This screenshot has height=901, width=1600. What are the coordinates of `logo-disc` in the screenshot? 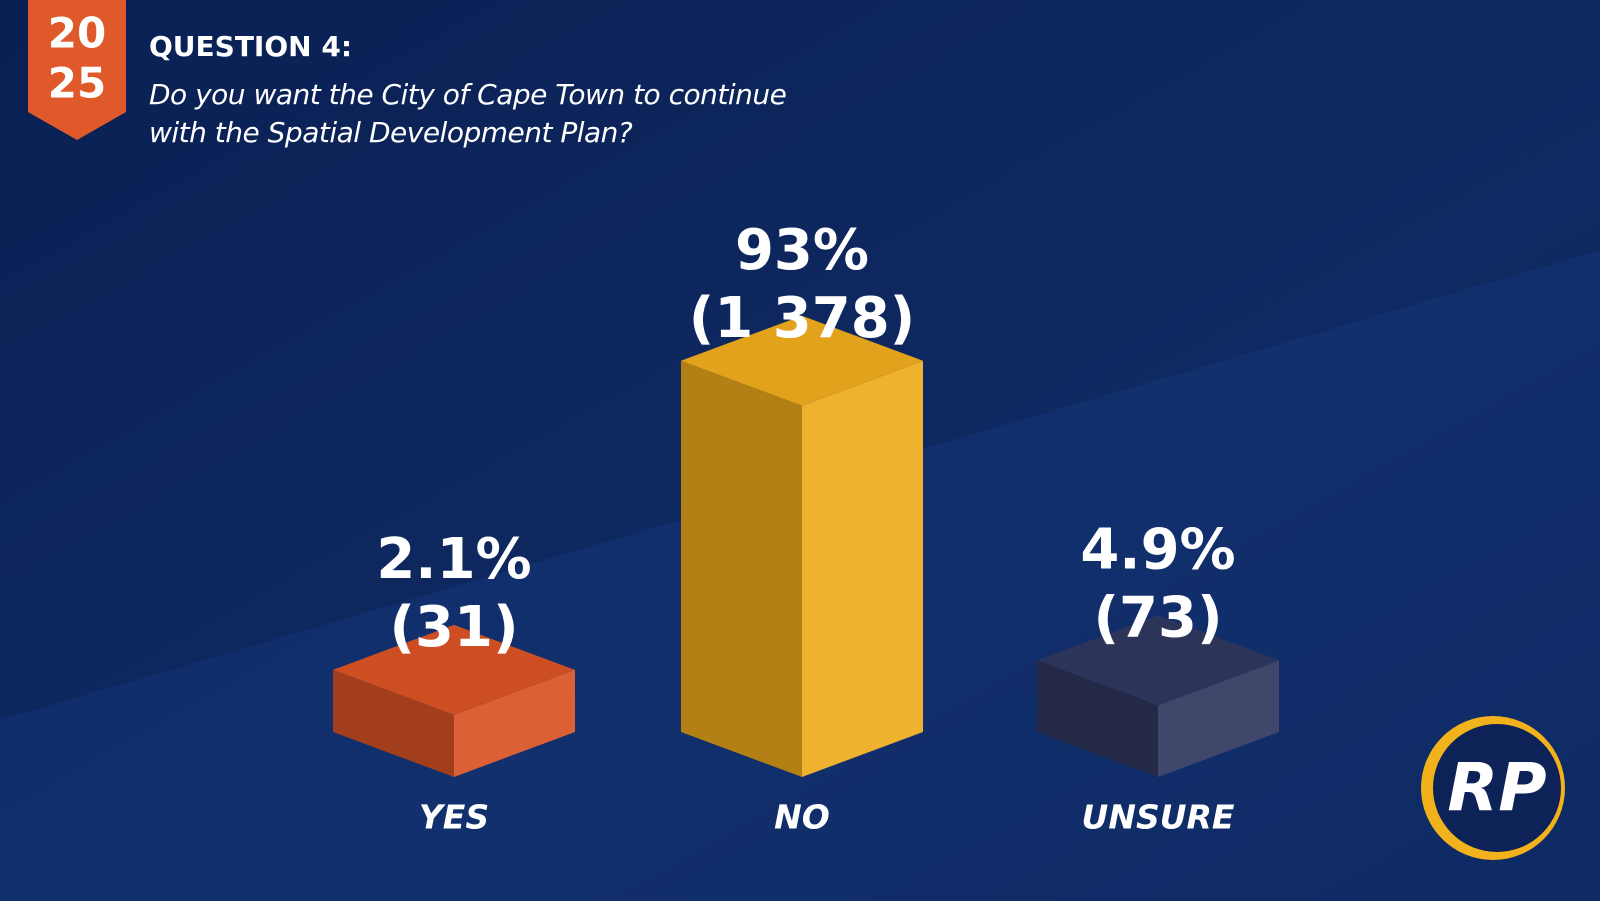 It's located at (1497, 788).